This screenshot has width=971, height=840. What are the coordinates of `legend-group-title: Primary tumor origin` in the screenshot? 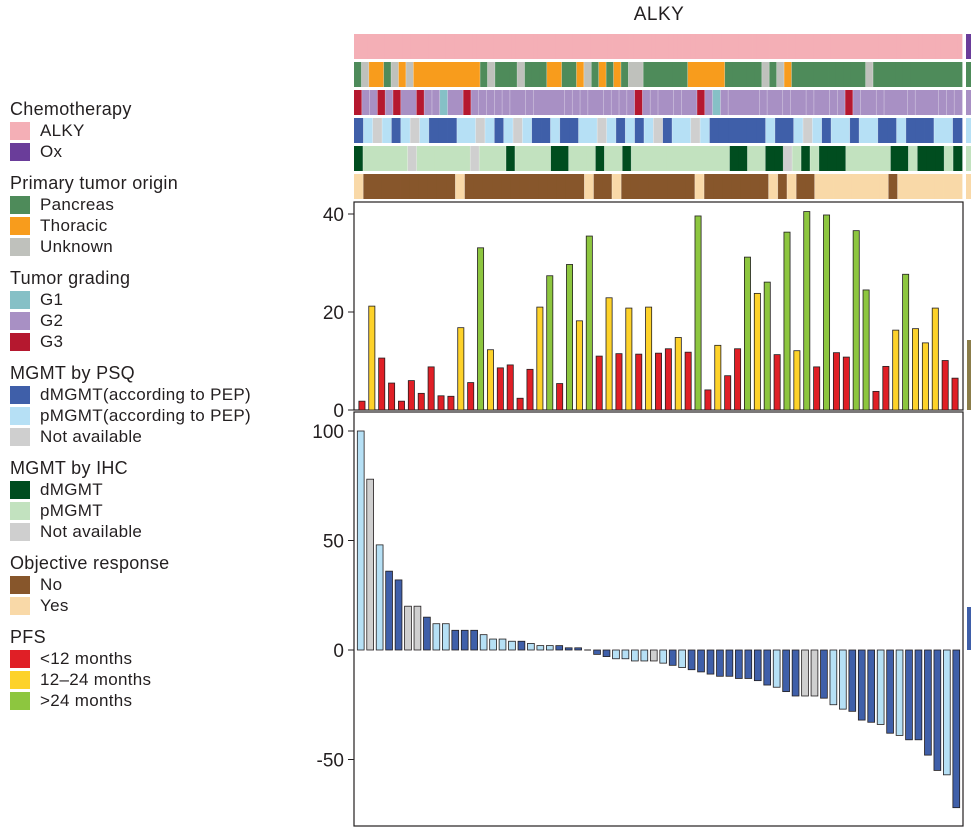 It's located at (94, 183).